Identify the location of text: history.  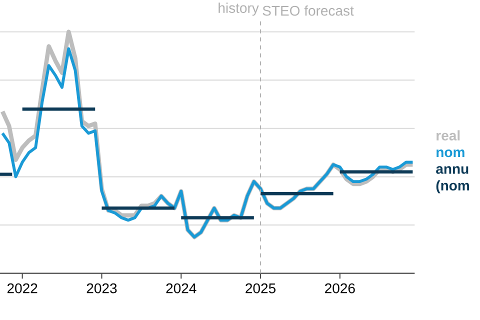
(238, 9).